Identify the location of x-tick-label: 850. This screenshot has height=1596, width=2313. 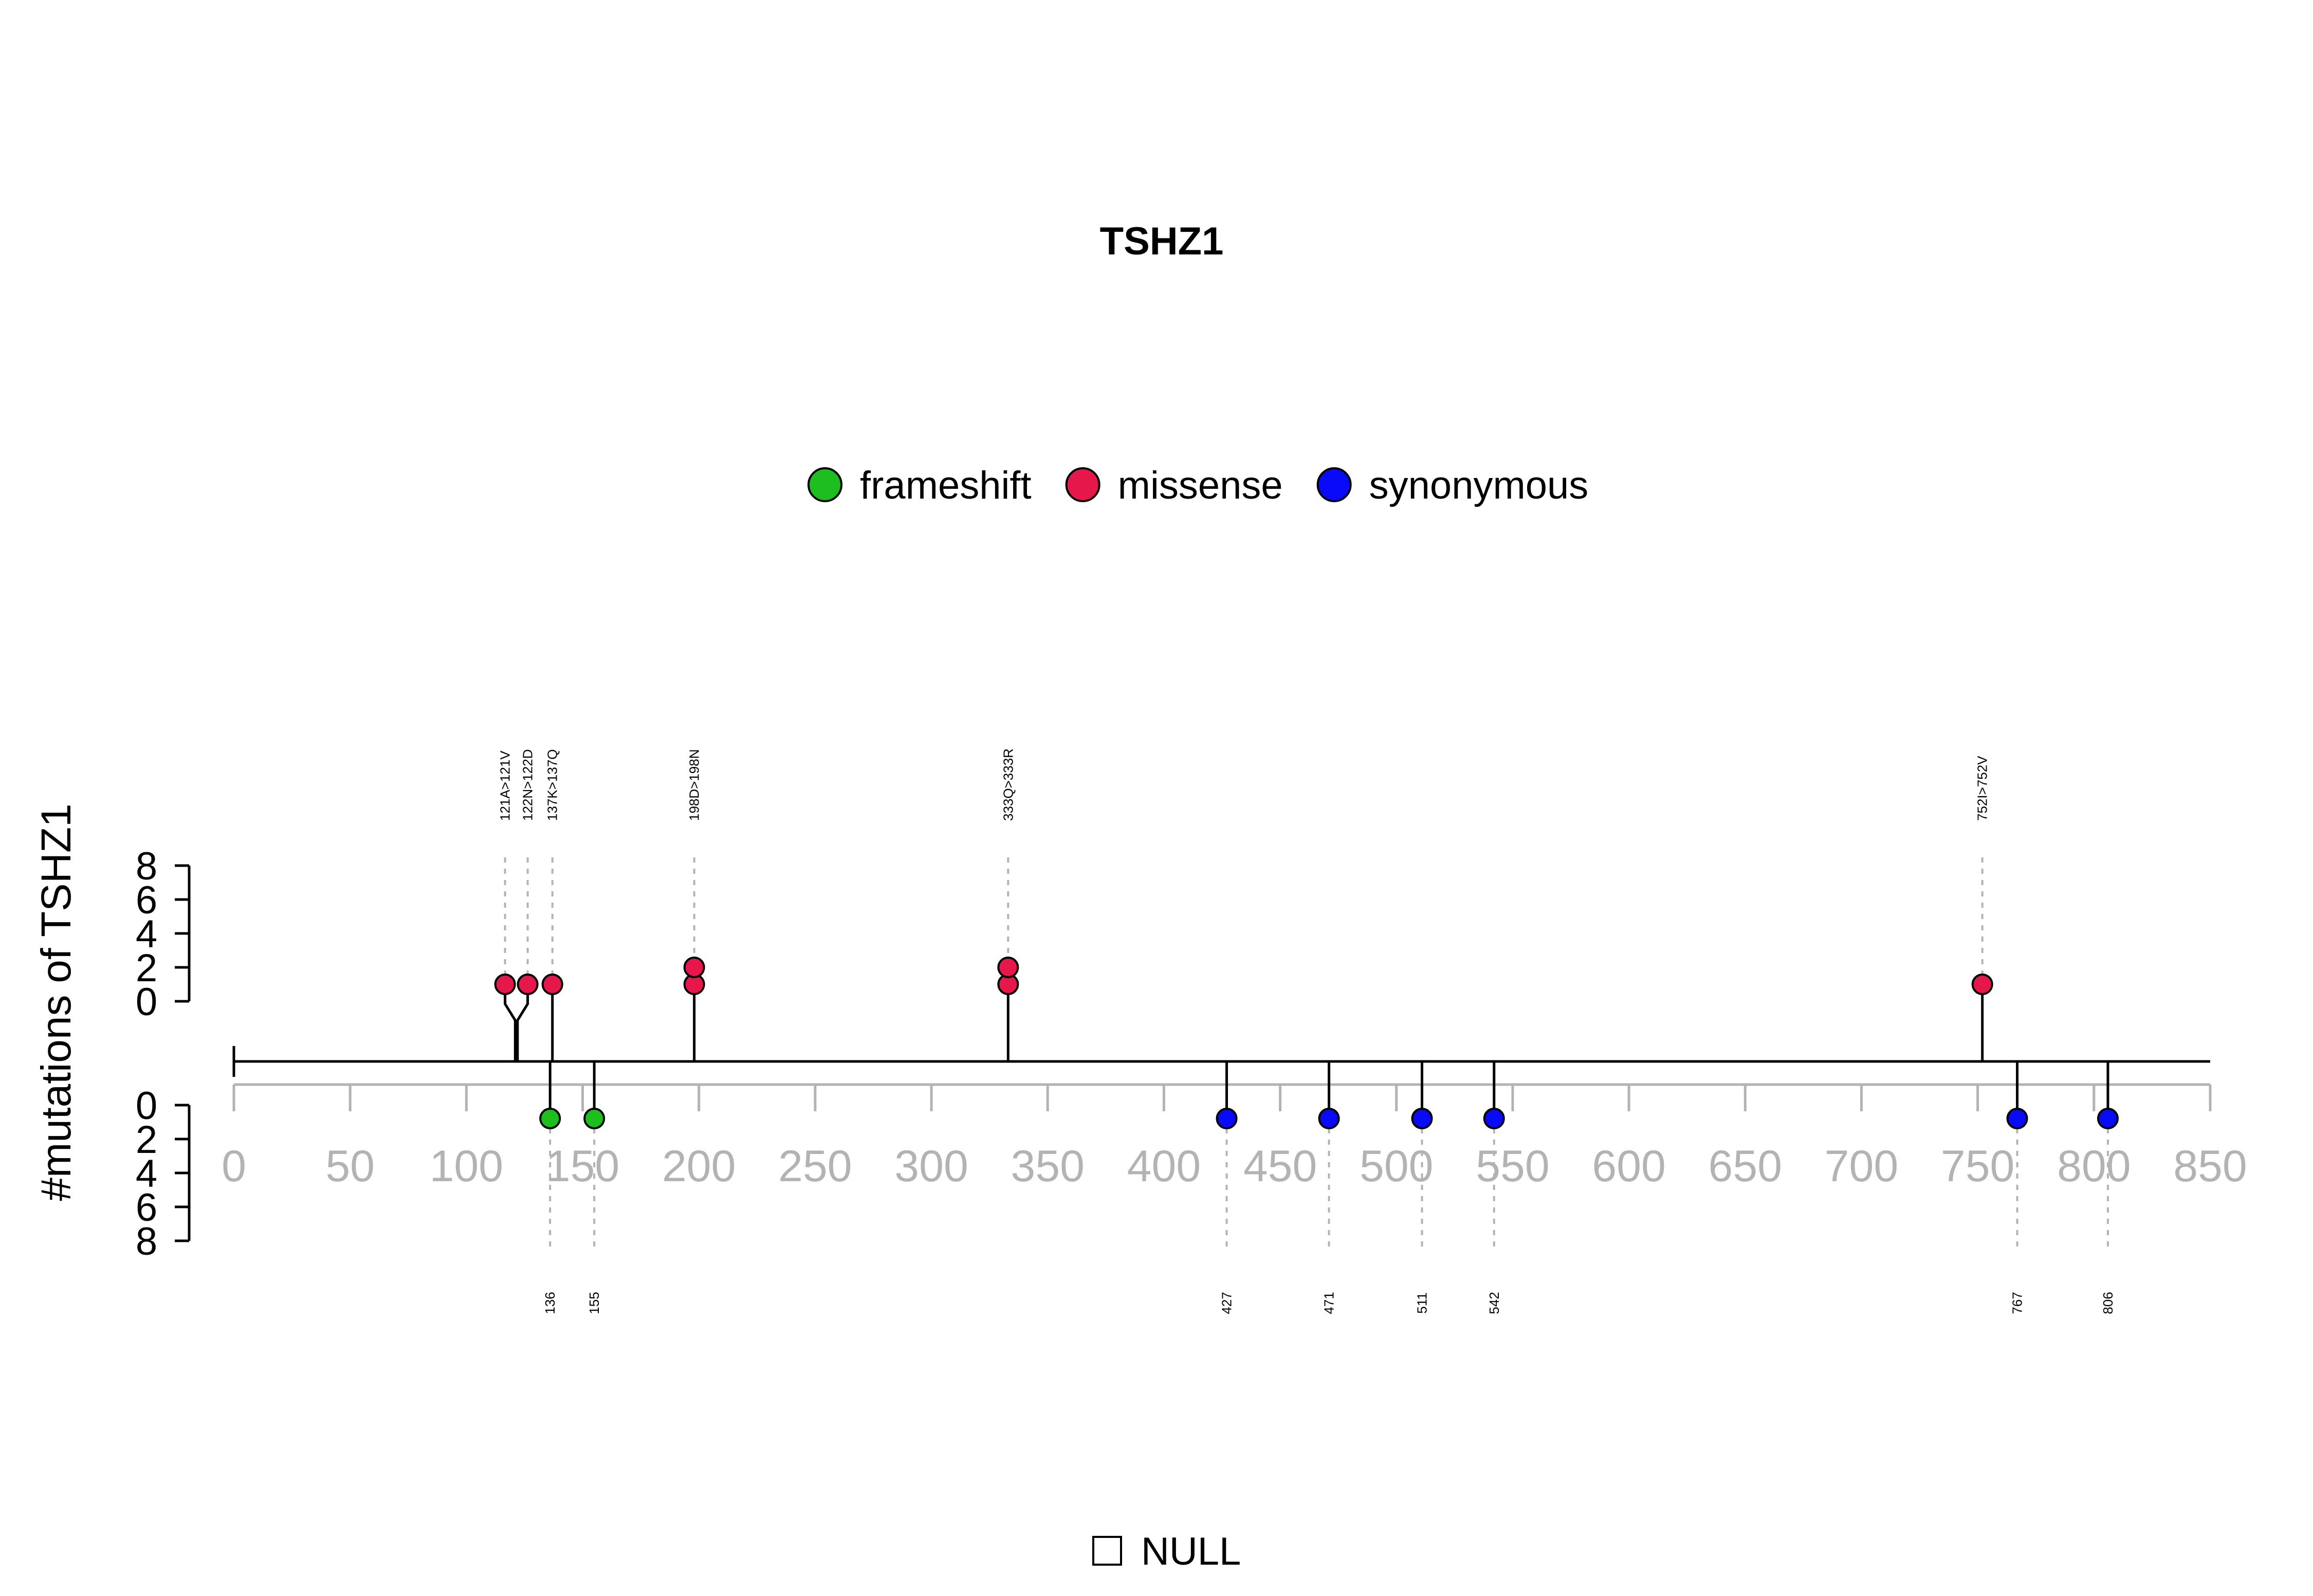
(2210, 1166).